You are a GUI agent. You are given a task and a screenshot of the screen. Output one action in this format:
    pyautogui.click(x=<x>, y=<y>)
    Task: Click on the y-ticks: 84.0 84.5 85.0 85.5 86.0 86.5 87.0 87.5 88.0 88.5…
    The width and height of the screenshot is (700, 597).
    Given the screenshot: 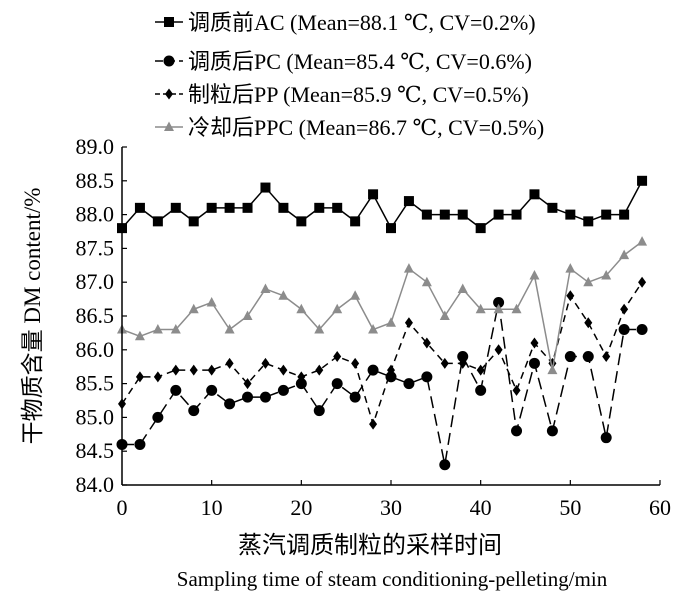 What is the action you would take?
    pyautogui.click(x=101, y=315)
    